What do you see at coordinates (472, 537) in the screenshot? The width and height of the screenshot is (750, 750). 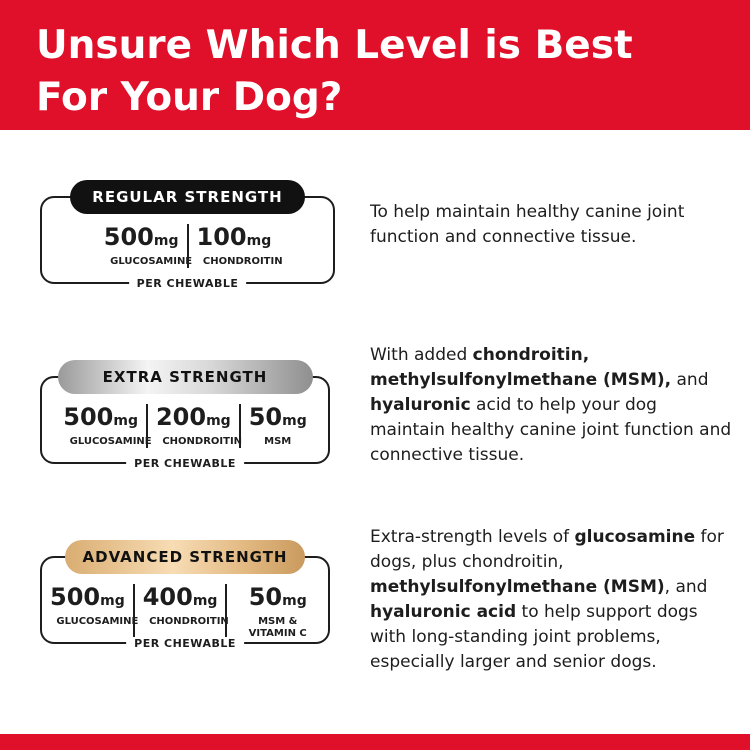 I see `description-text: Extra-strength levels of` at bounding box center [472, 537].